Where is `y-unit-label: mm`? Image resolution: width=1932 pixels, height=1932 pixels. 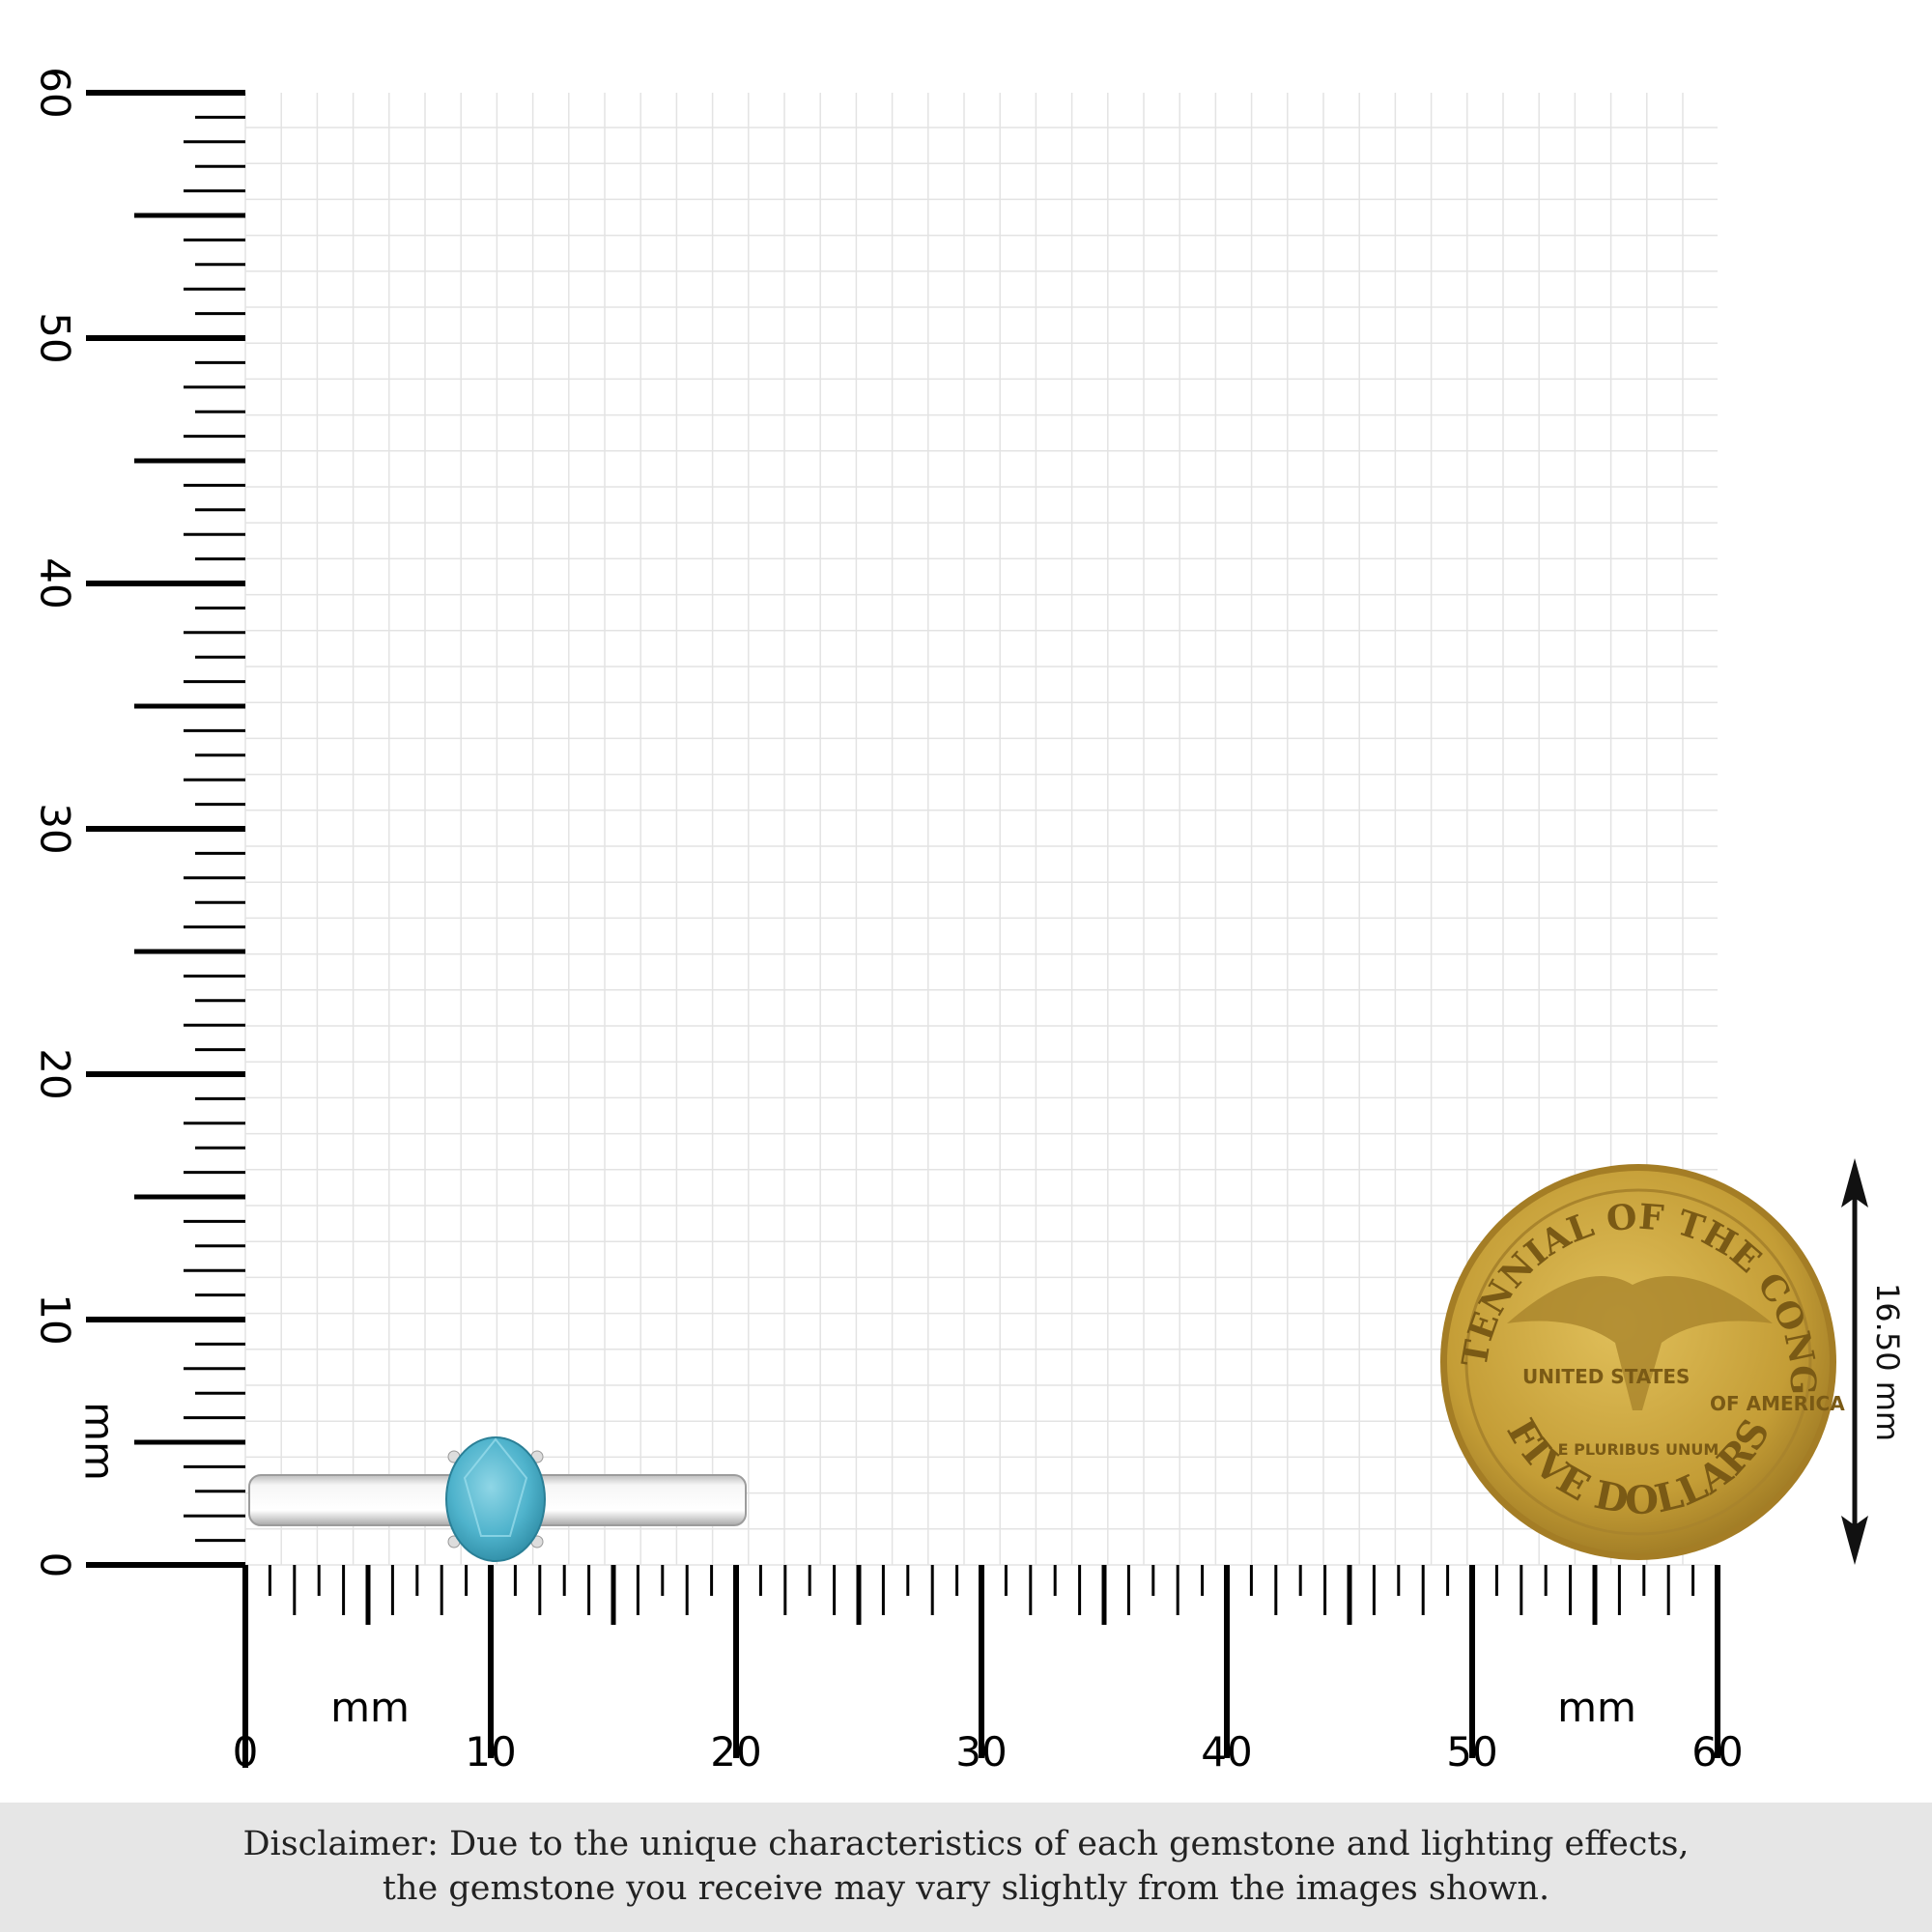
y-unit-label: mm is located at coordinates (100, 1441).